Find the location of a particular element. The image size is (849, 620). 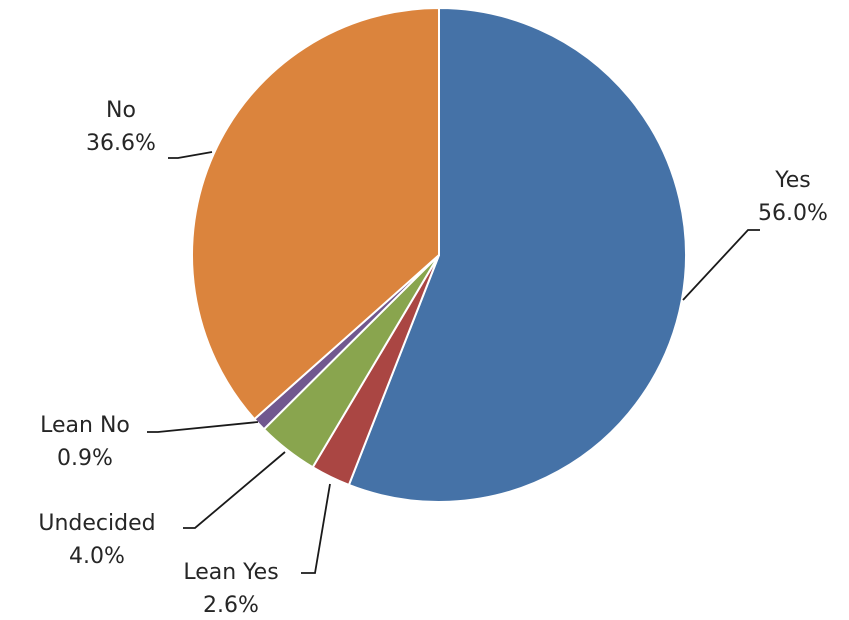

leader-line-no is located at coordinates (190, 155).